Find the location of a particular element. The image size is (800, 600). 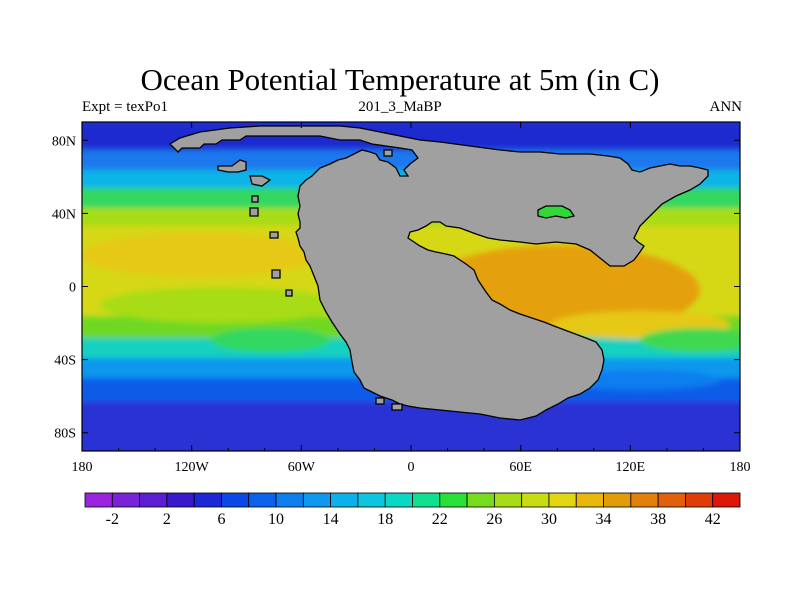

colorbar-labels: -2 2 6 10 14 18 22 26 30 34 38 42 is located at coordinates (413, 519).